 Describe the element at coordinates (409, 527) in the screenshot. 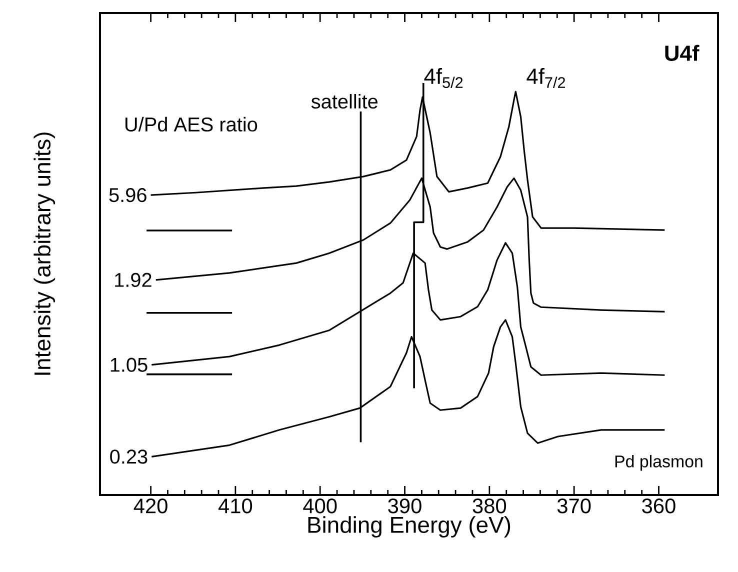

I see `x-axis-title: Binding Energy (eV)` at that location.